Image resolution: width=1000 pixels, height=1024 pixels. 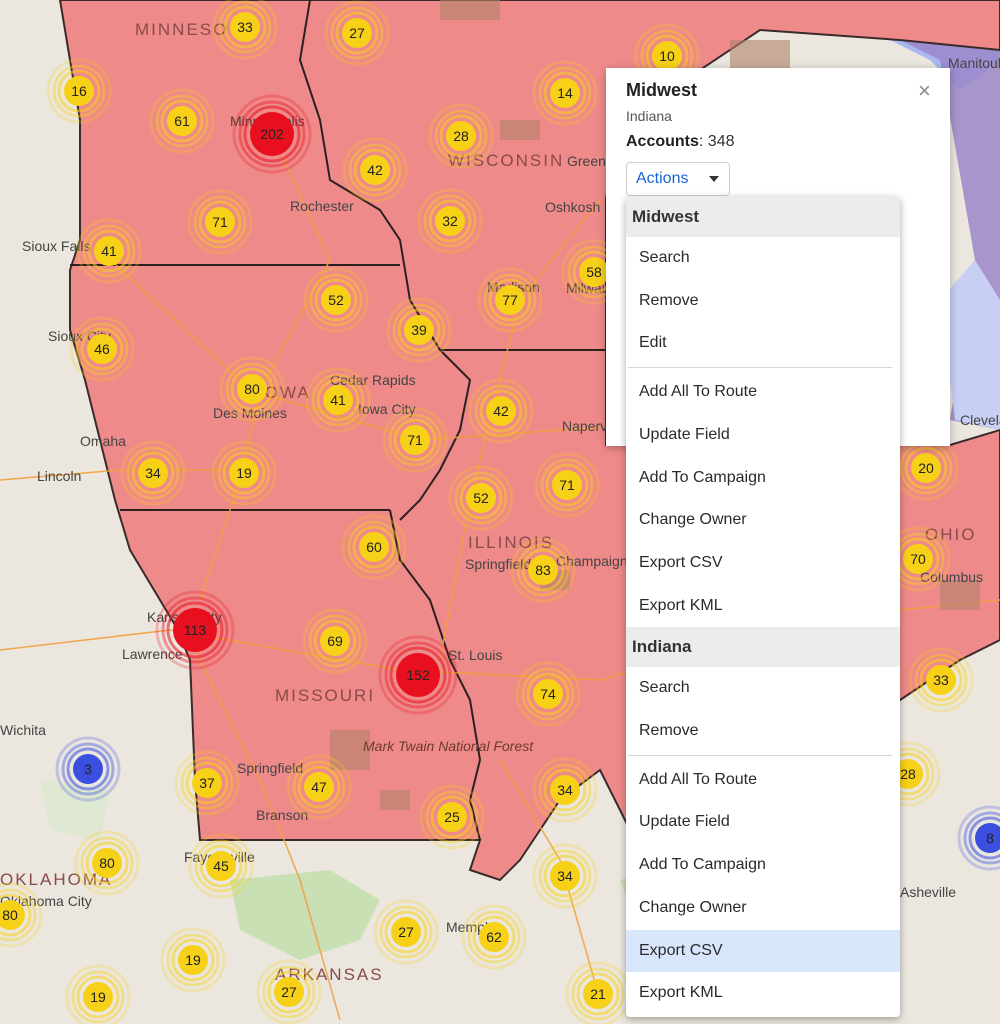 I want to click on cluster-marker: 8, so click(x=978, y=838).